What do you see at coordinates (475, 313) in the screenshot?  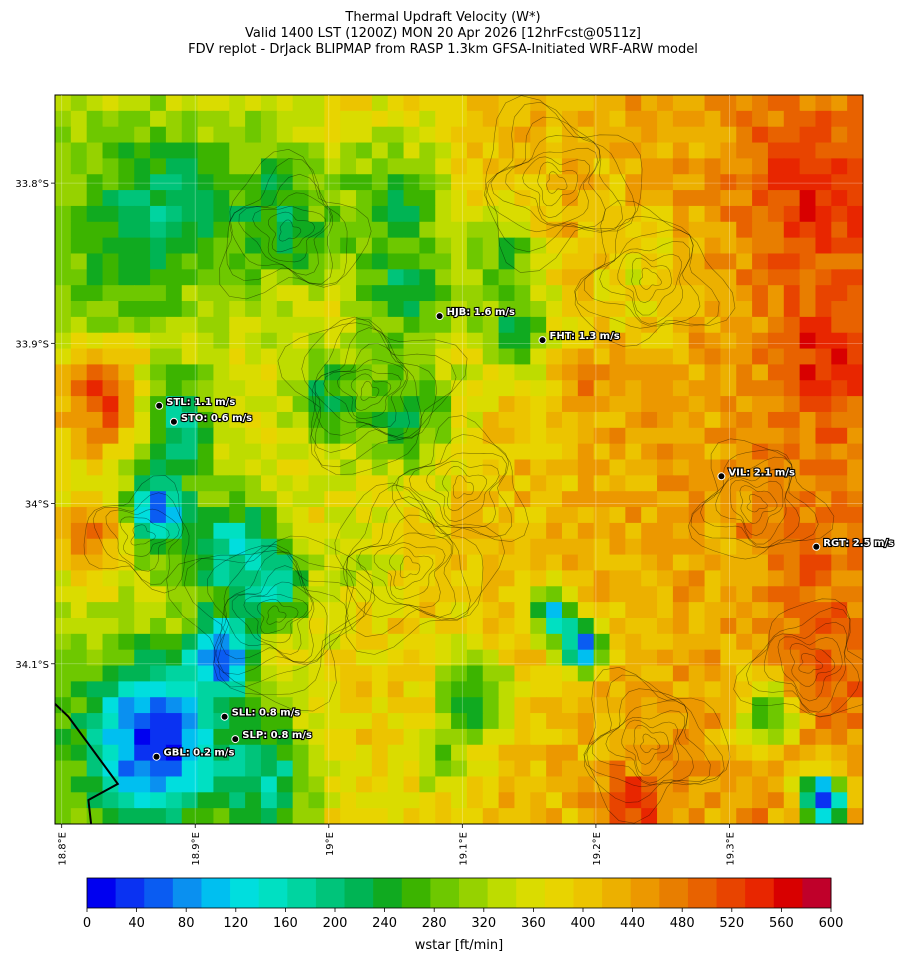 I see `station-hjb: HJB: 1.6 m/s` at bounding box center [475, 313].